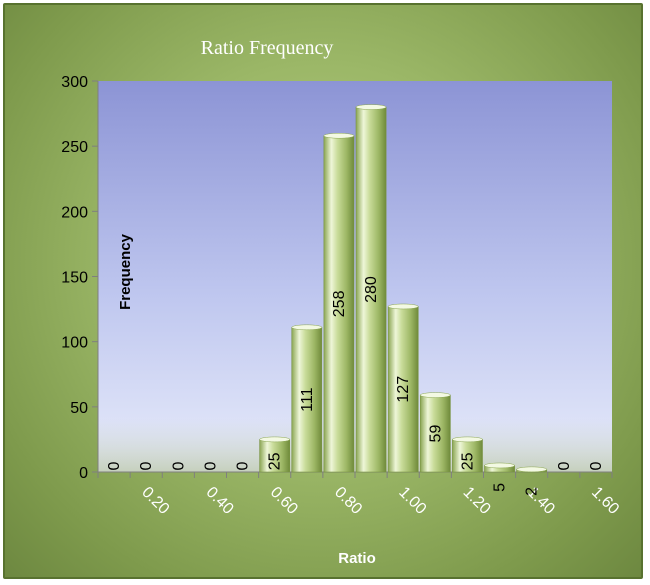  What do you see at coordinates (348, 501) in the screenshot?
I see `x-tick-label: 0.80` at bounding box center [348, 501].